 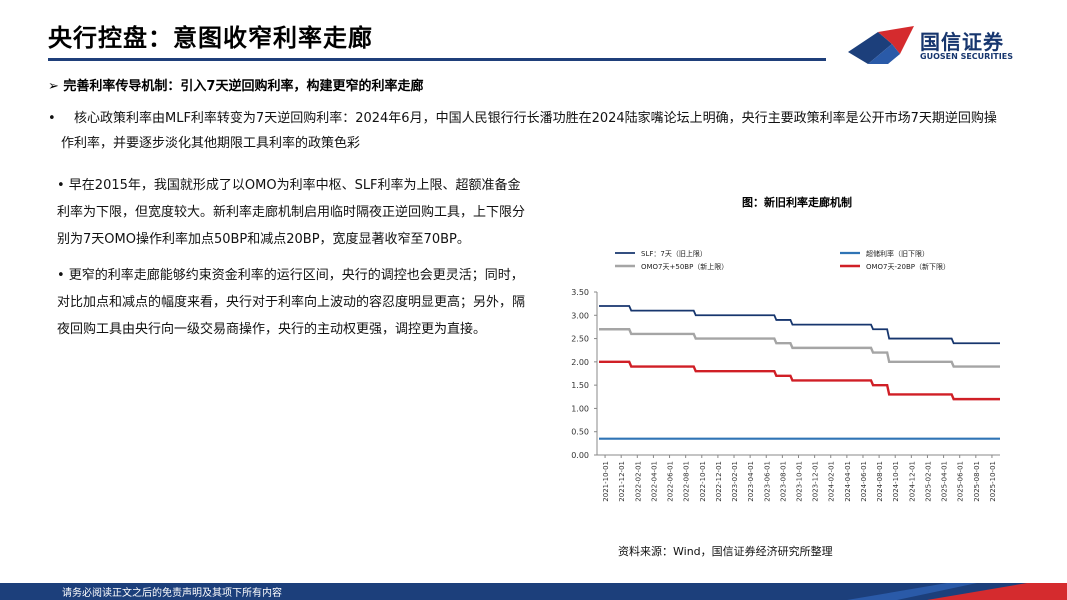 I want to click on x-tick-label: 2022-08-01, so click(x=687, y=481).